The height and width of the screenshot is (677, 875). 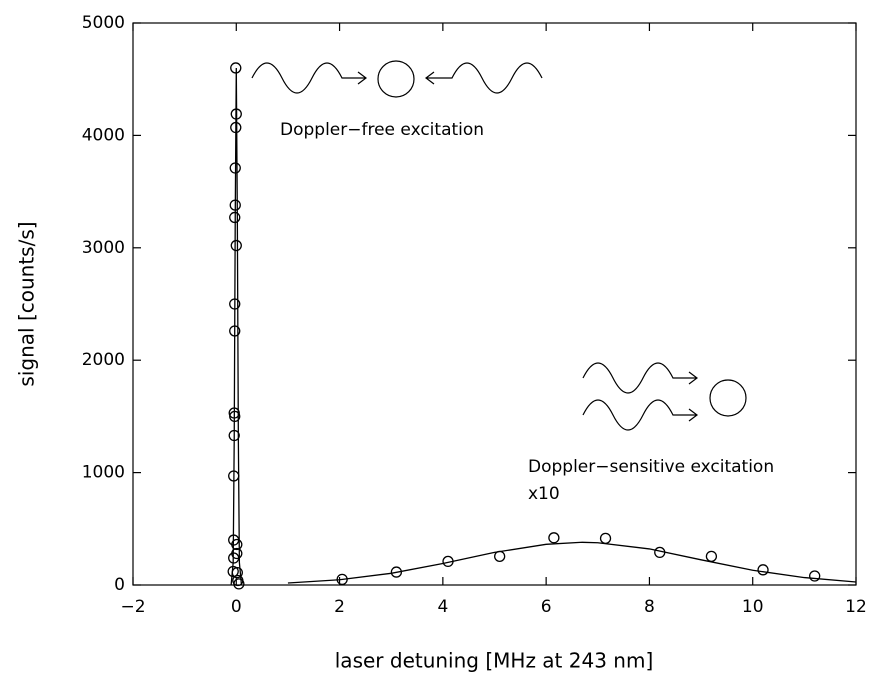 What do you see at coordinates (856, 607) in the screenshot?
I see `x-tick-label: 12` at bounding box center [856, 607].